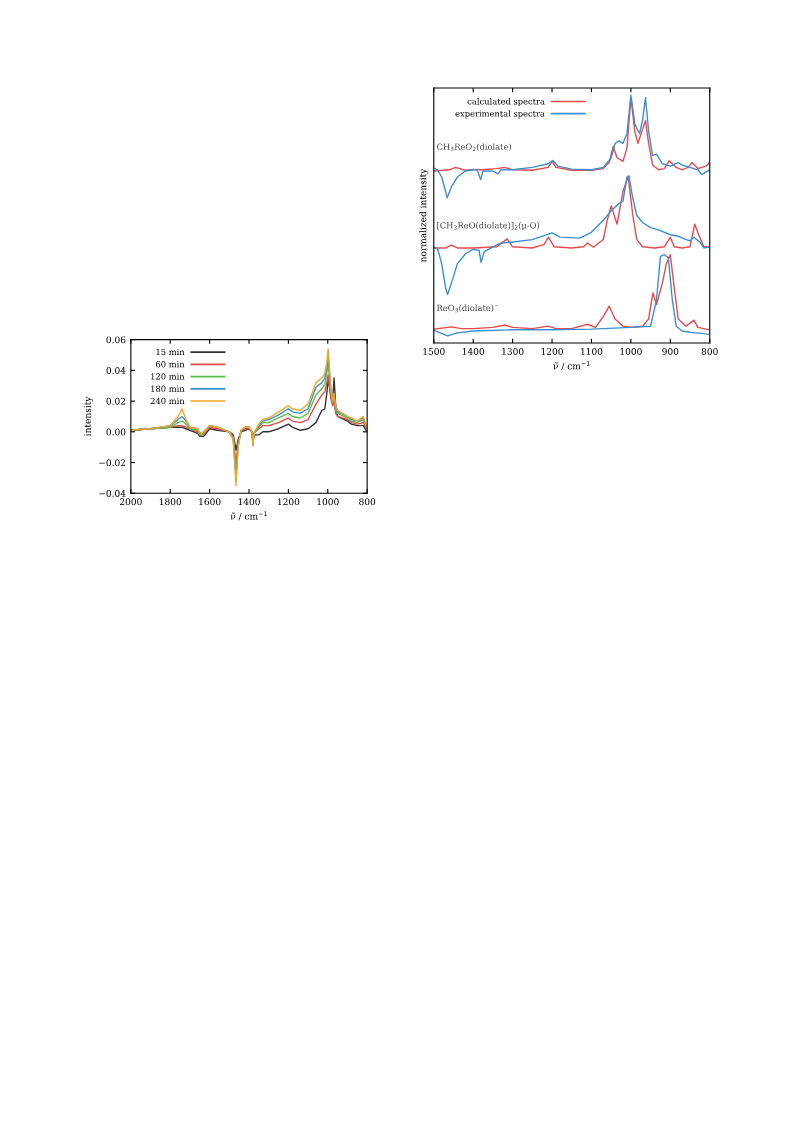 Image resolution: width=793 pixels, height=1121 pixels. Describe the element at coordinates (168, 388) in the screenshot. I see `legend-label: 180 min` at that location.